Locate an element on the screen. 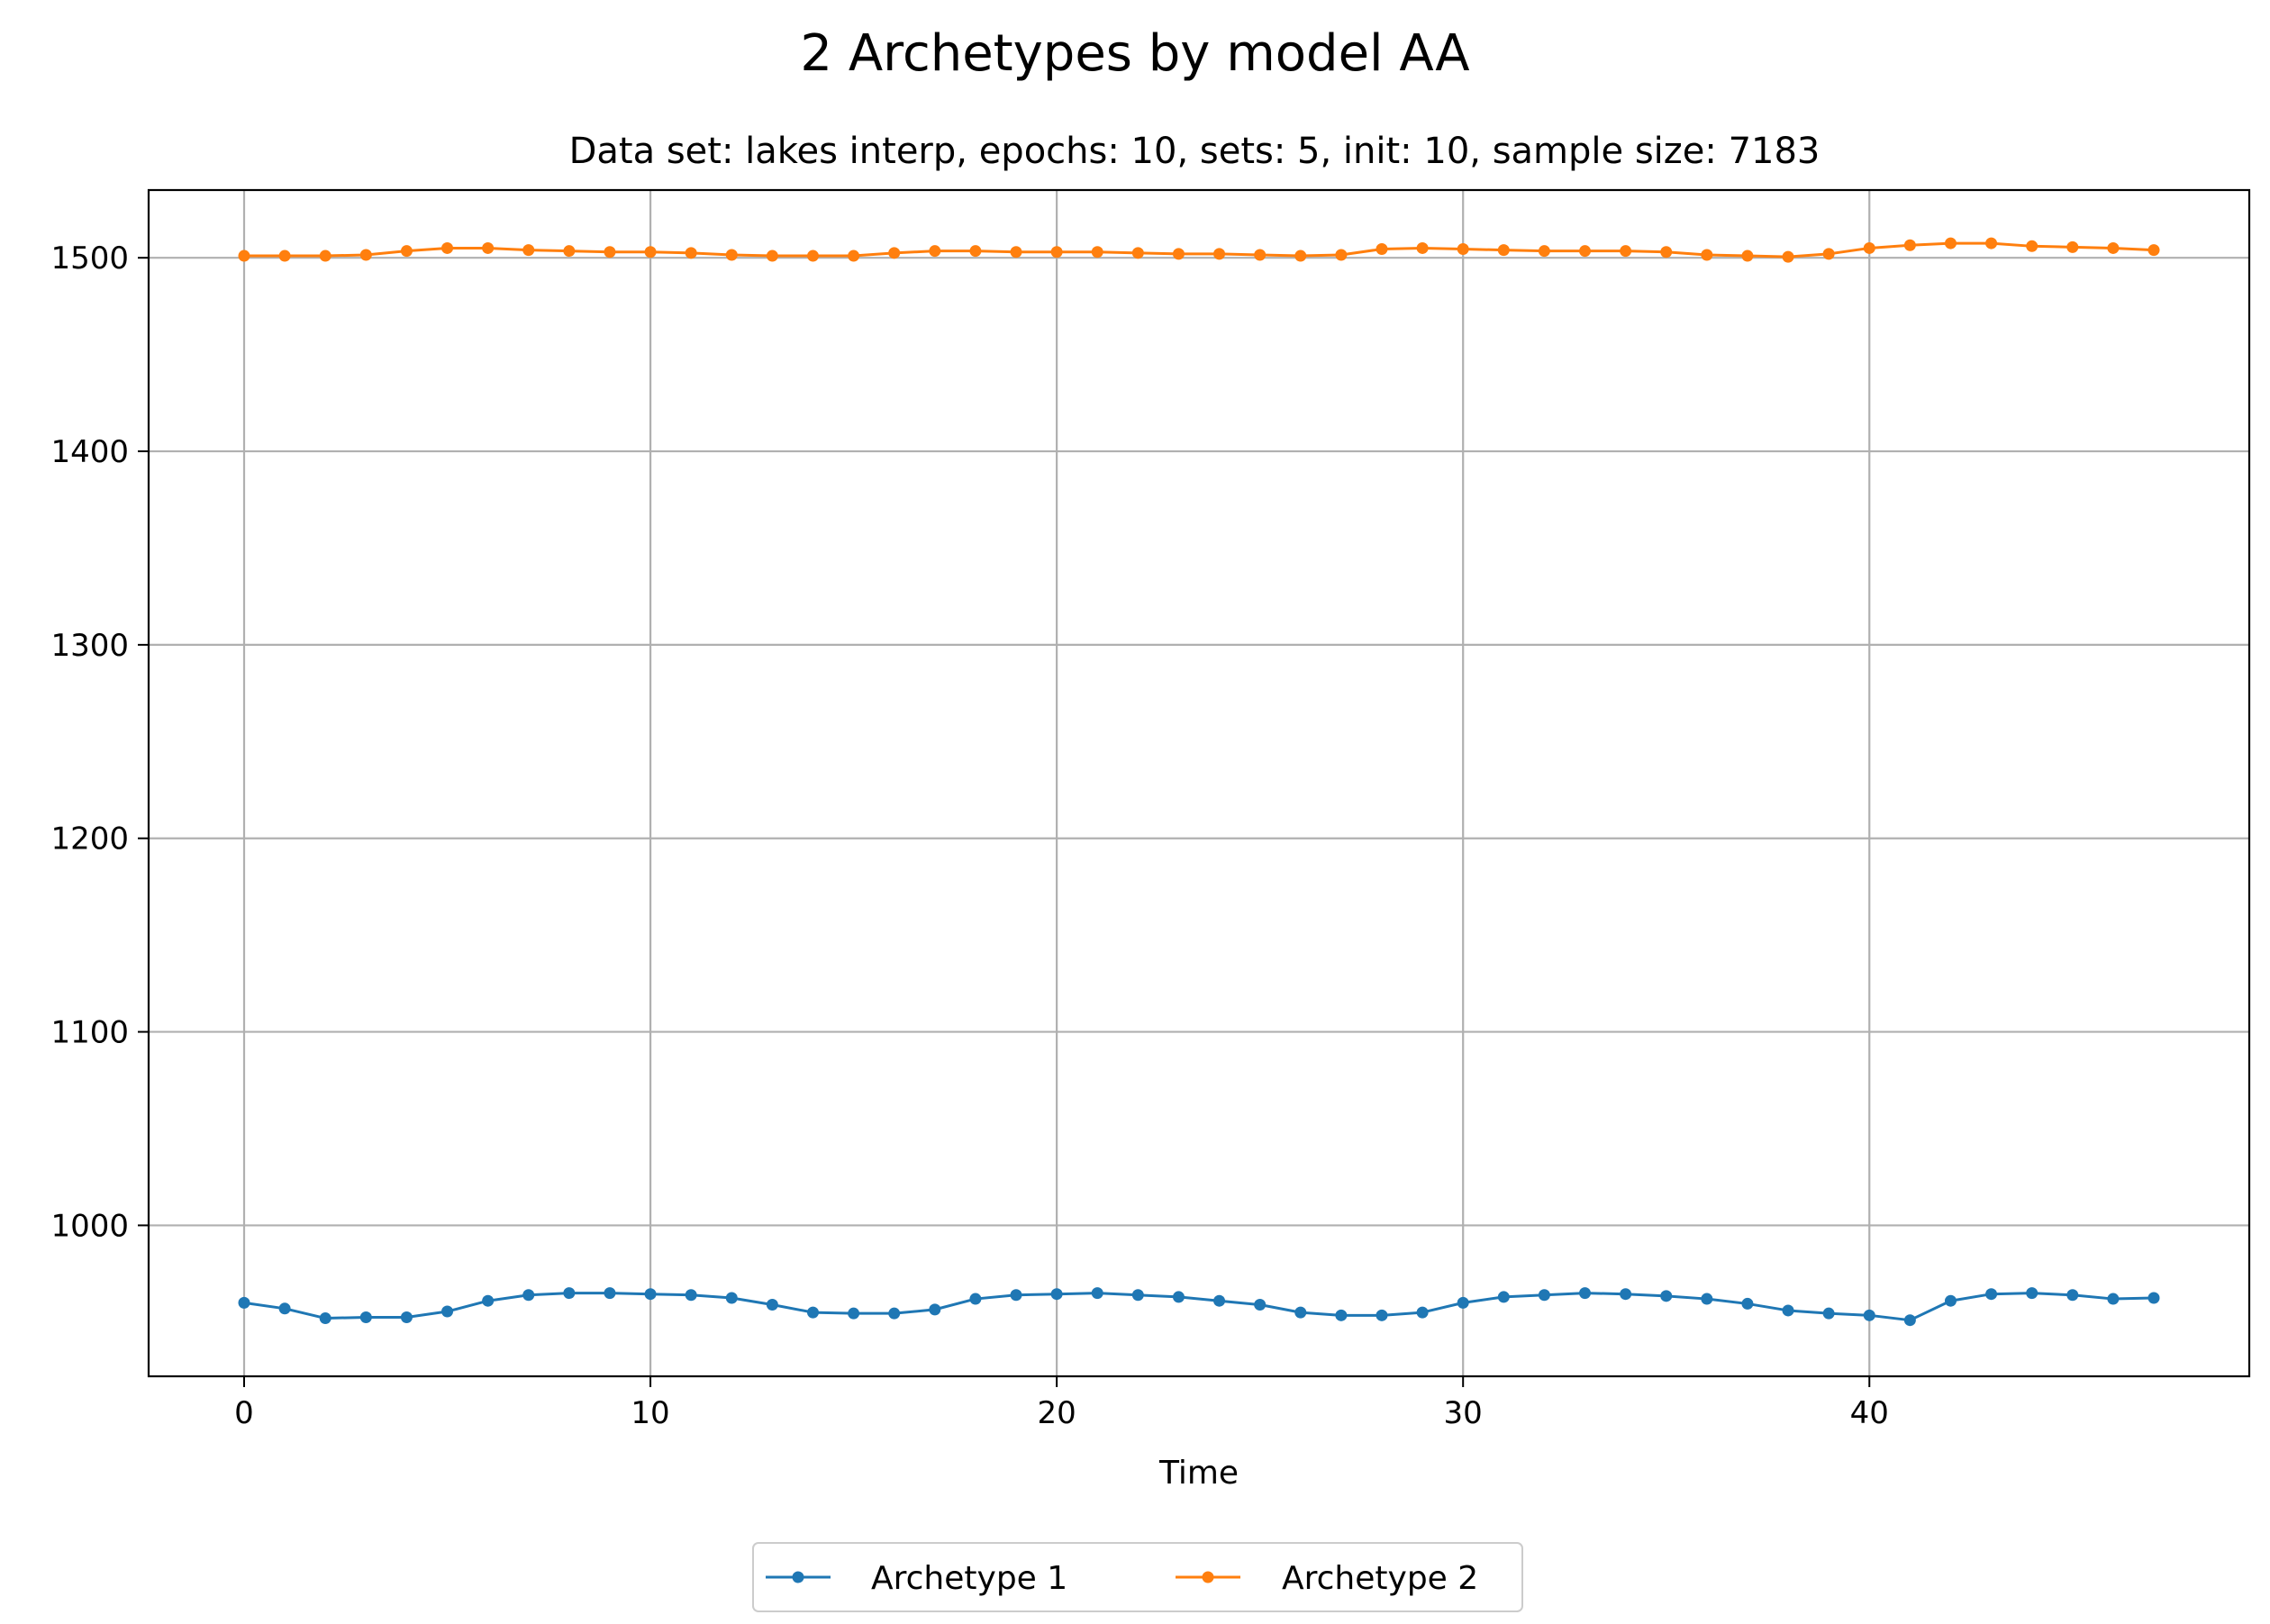 The width and height of the screenshot is (2270, 1624). legend: Archetype 1 Archetype 2 is located at coordinates (1137, 1577).